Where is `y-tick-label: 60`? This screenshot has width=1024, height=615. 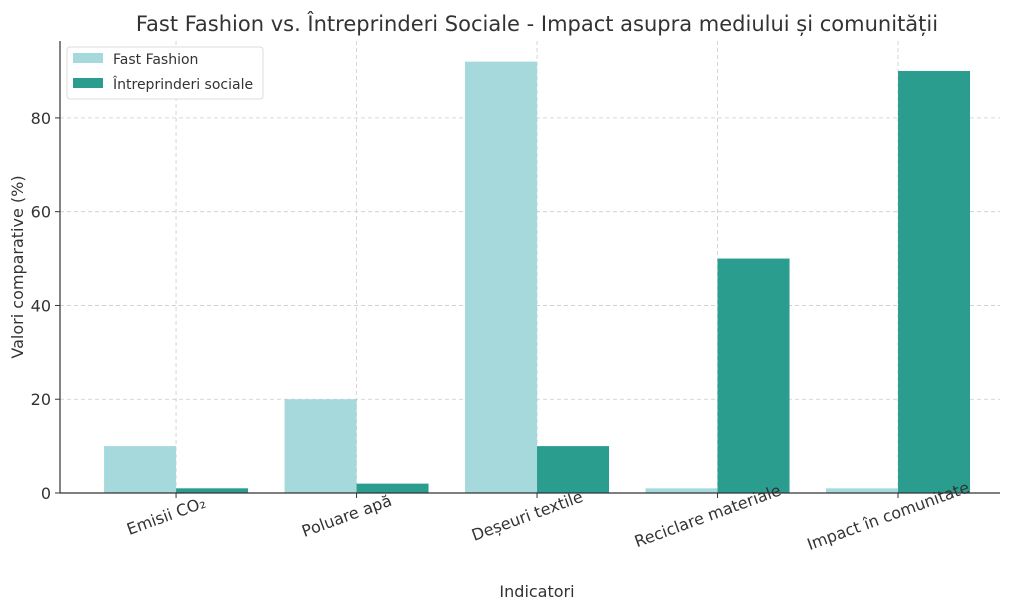
y-tick-label: 60 is located at coordinates (41, 212).